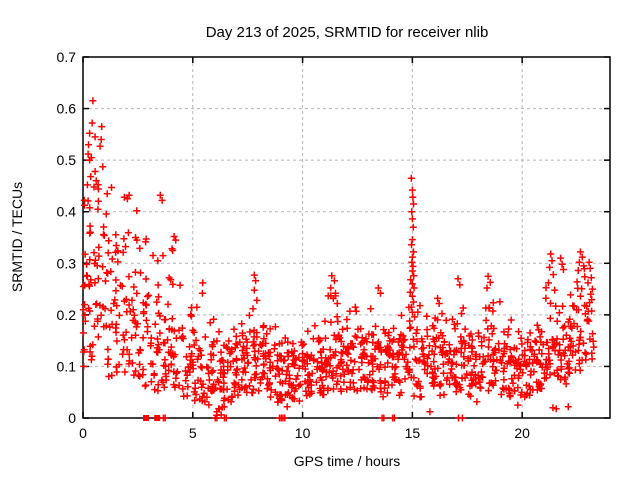 The height and width of the screenshot is (480, 640). I want to click on x-tick-label: 5, so click(193, 433).